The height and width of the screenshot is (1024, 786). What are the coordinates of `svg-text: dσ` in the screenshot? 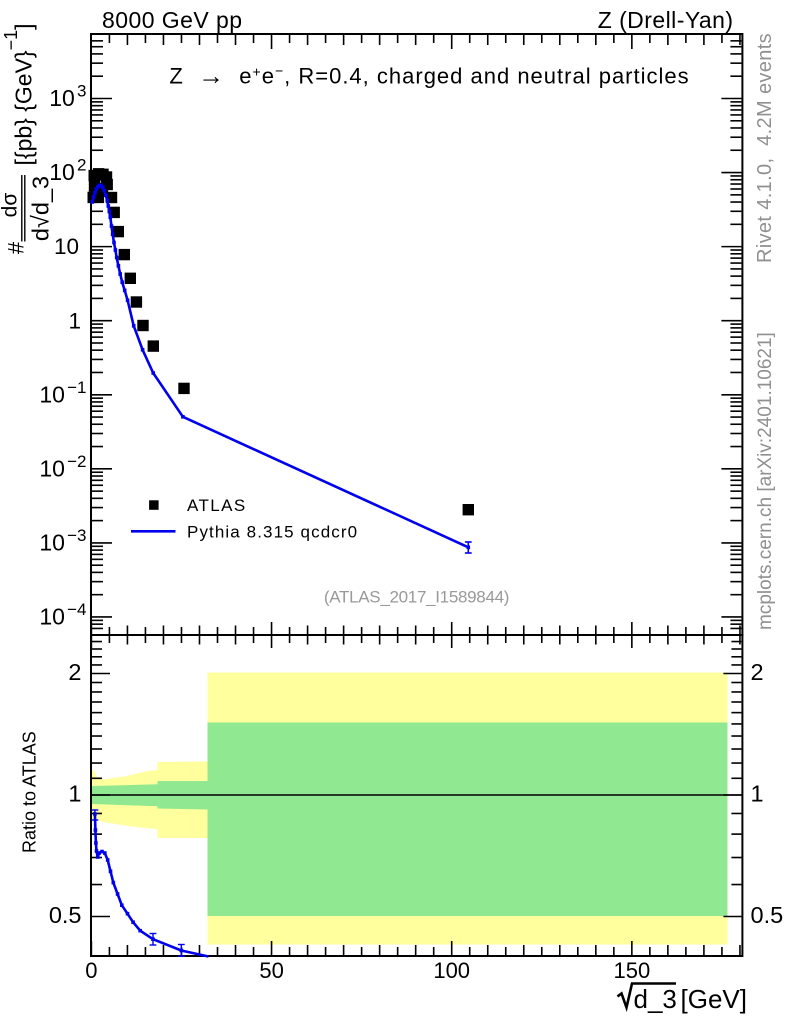 It's located at (11, 205).